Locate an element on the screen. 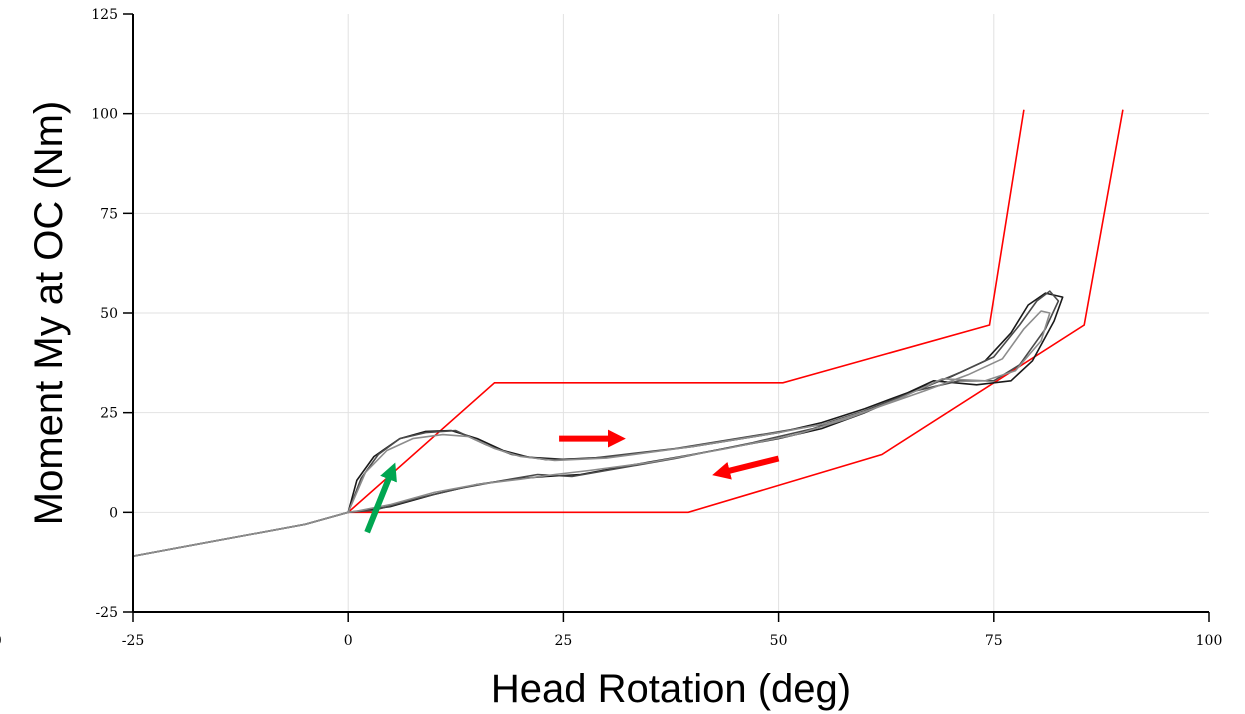 The height and width of the screenshot is (714, 1245). x-tick-label: 50 is located at coordinates (779, 641).